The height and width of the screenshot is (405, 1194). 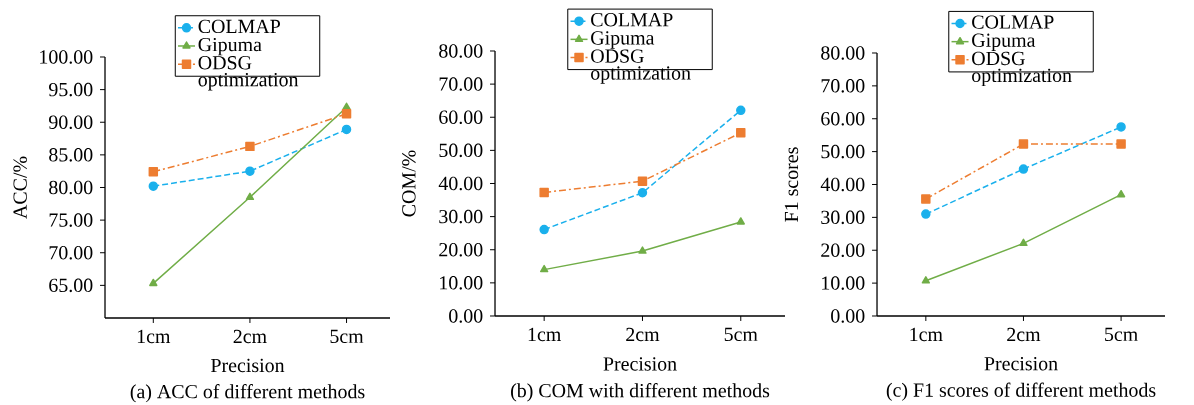 I want to click on y-axis-title: COM/%, so click(x=409, y=183).